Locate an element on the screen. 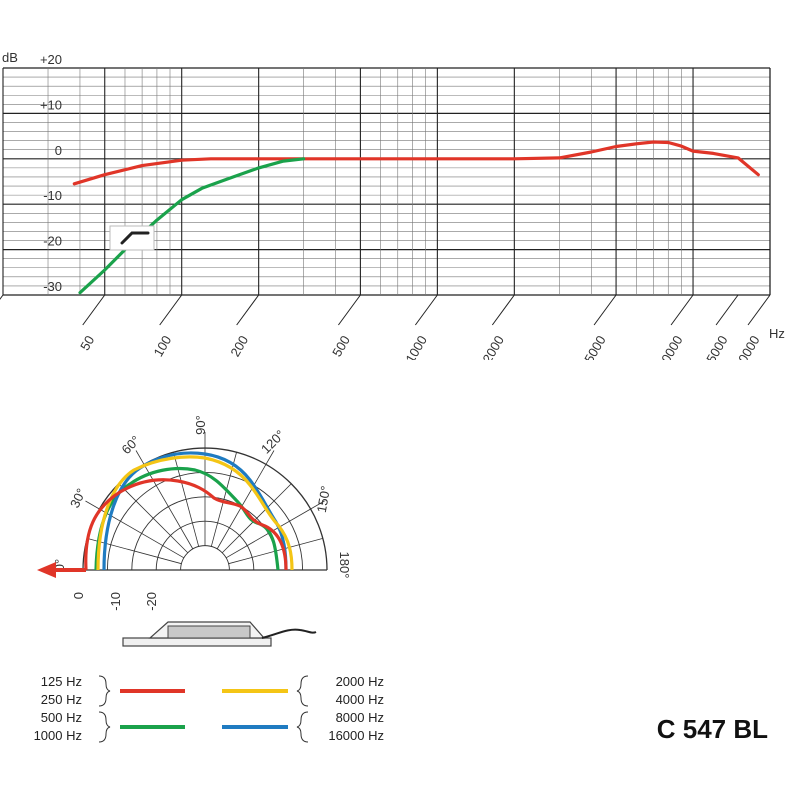 This screenshot has width=800, height=800. legend-label-1000hz: 1000 Hz is located at coordinates (58, 735).